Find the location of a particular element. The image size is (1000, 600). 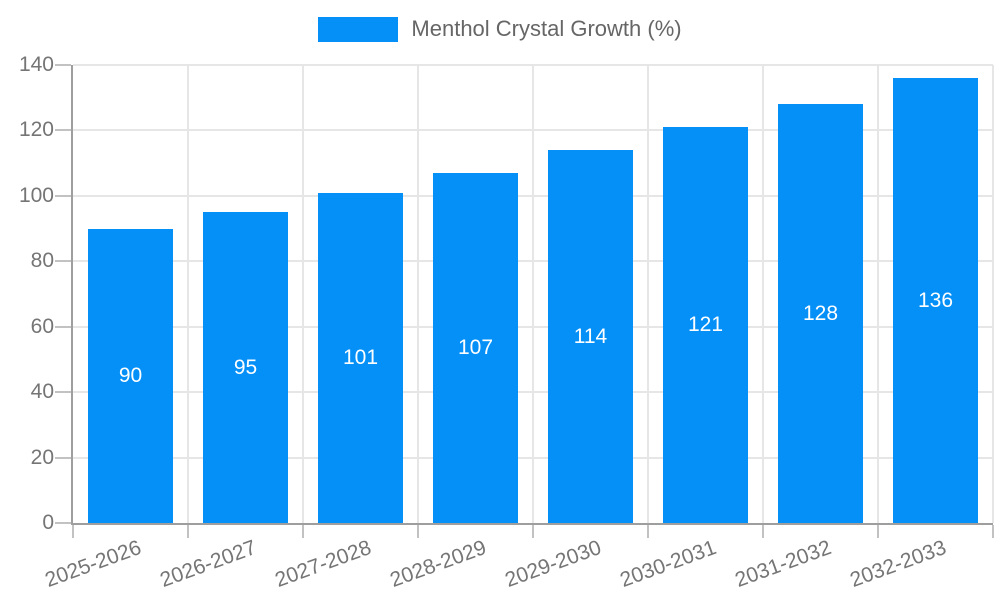

bar-value-label: 114 is located at coordinates (590, 336).